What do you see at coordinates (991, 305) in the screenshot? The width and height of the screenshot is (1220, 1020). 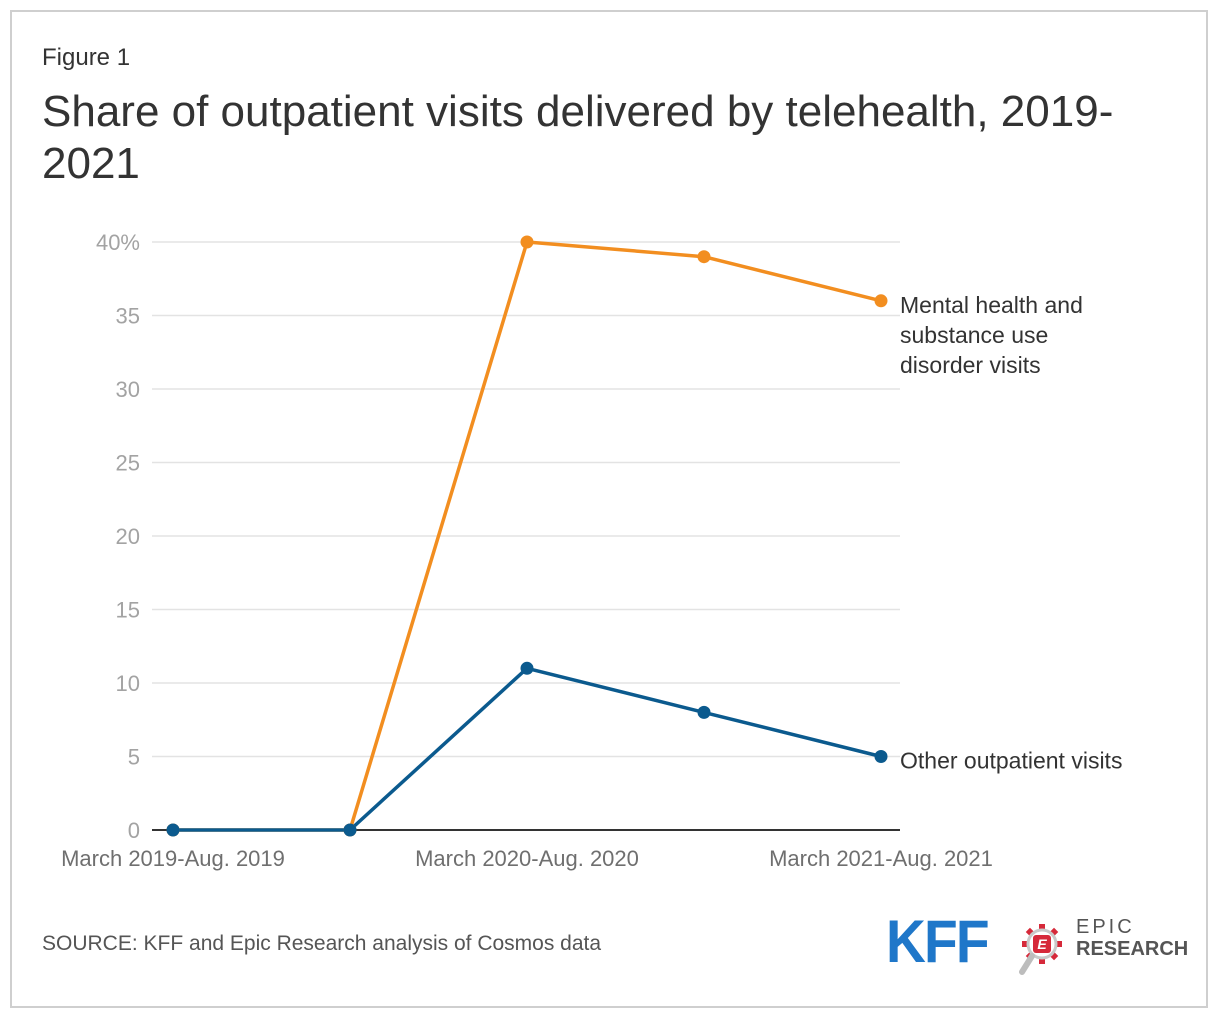 I see `series-1-label: Mental health and` at bounding box center [991, 305].